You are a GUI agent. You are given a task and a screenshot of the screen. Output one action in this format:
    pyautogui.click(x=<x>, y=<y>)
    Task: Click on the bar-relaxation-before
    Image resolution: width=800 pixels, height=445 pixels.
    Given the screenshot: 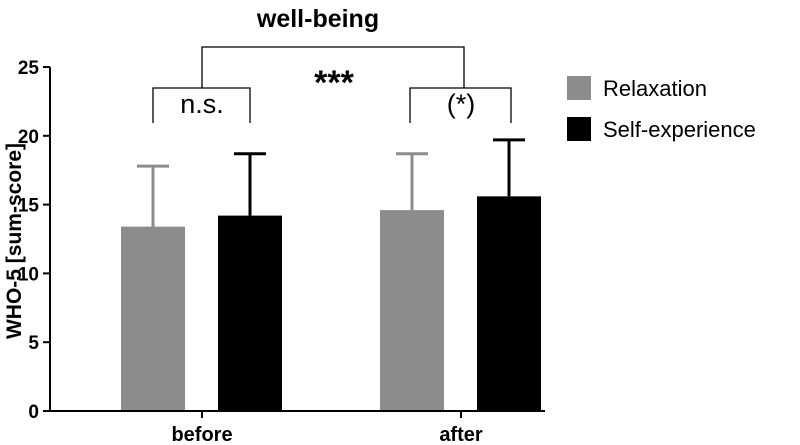 What is the action you would take?
    pyautogui.click(x=153, y=318)
    